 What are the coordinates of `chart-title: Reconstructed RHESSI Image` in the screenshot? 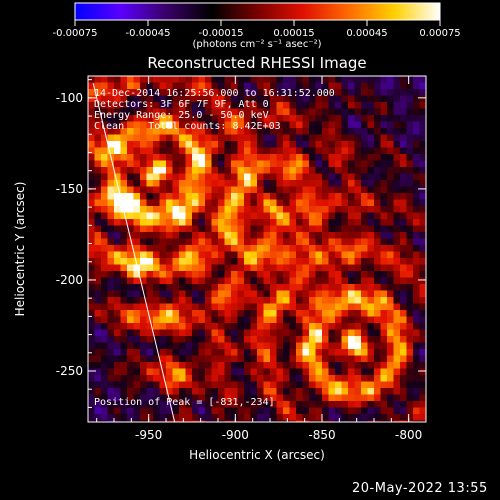 It's located at (256, 63).